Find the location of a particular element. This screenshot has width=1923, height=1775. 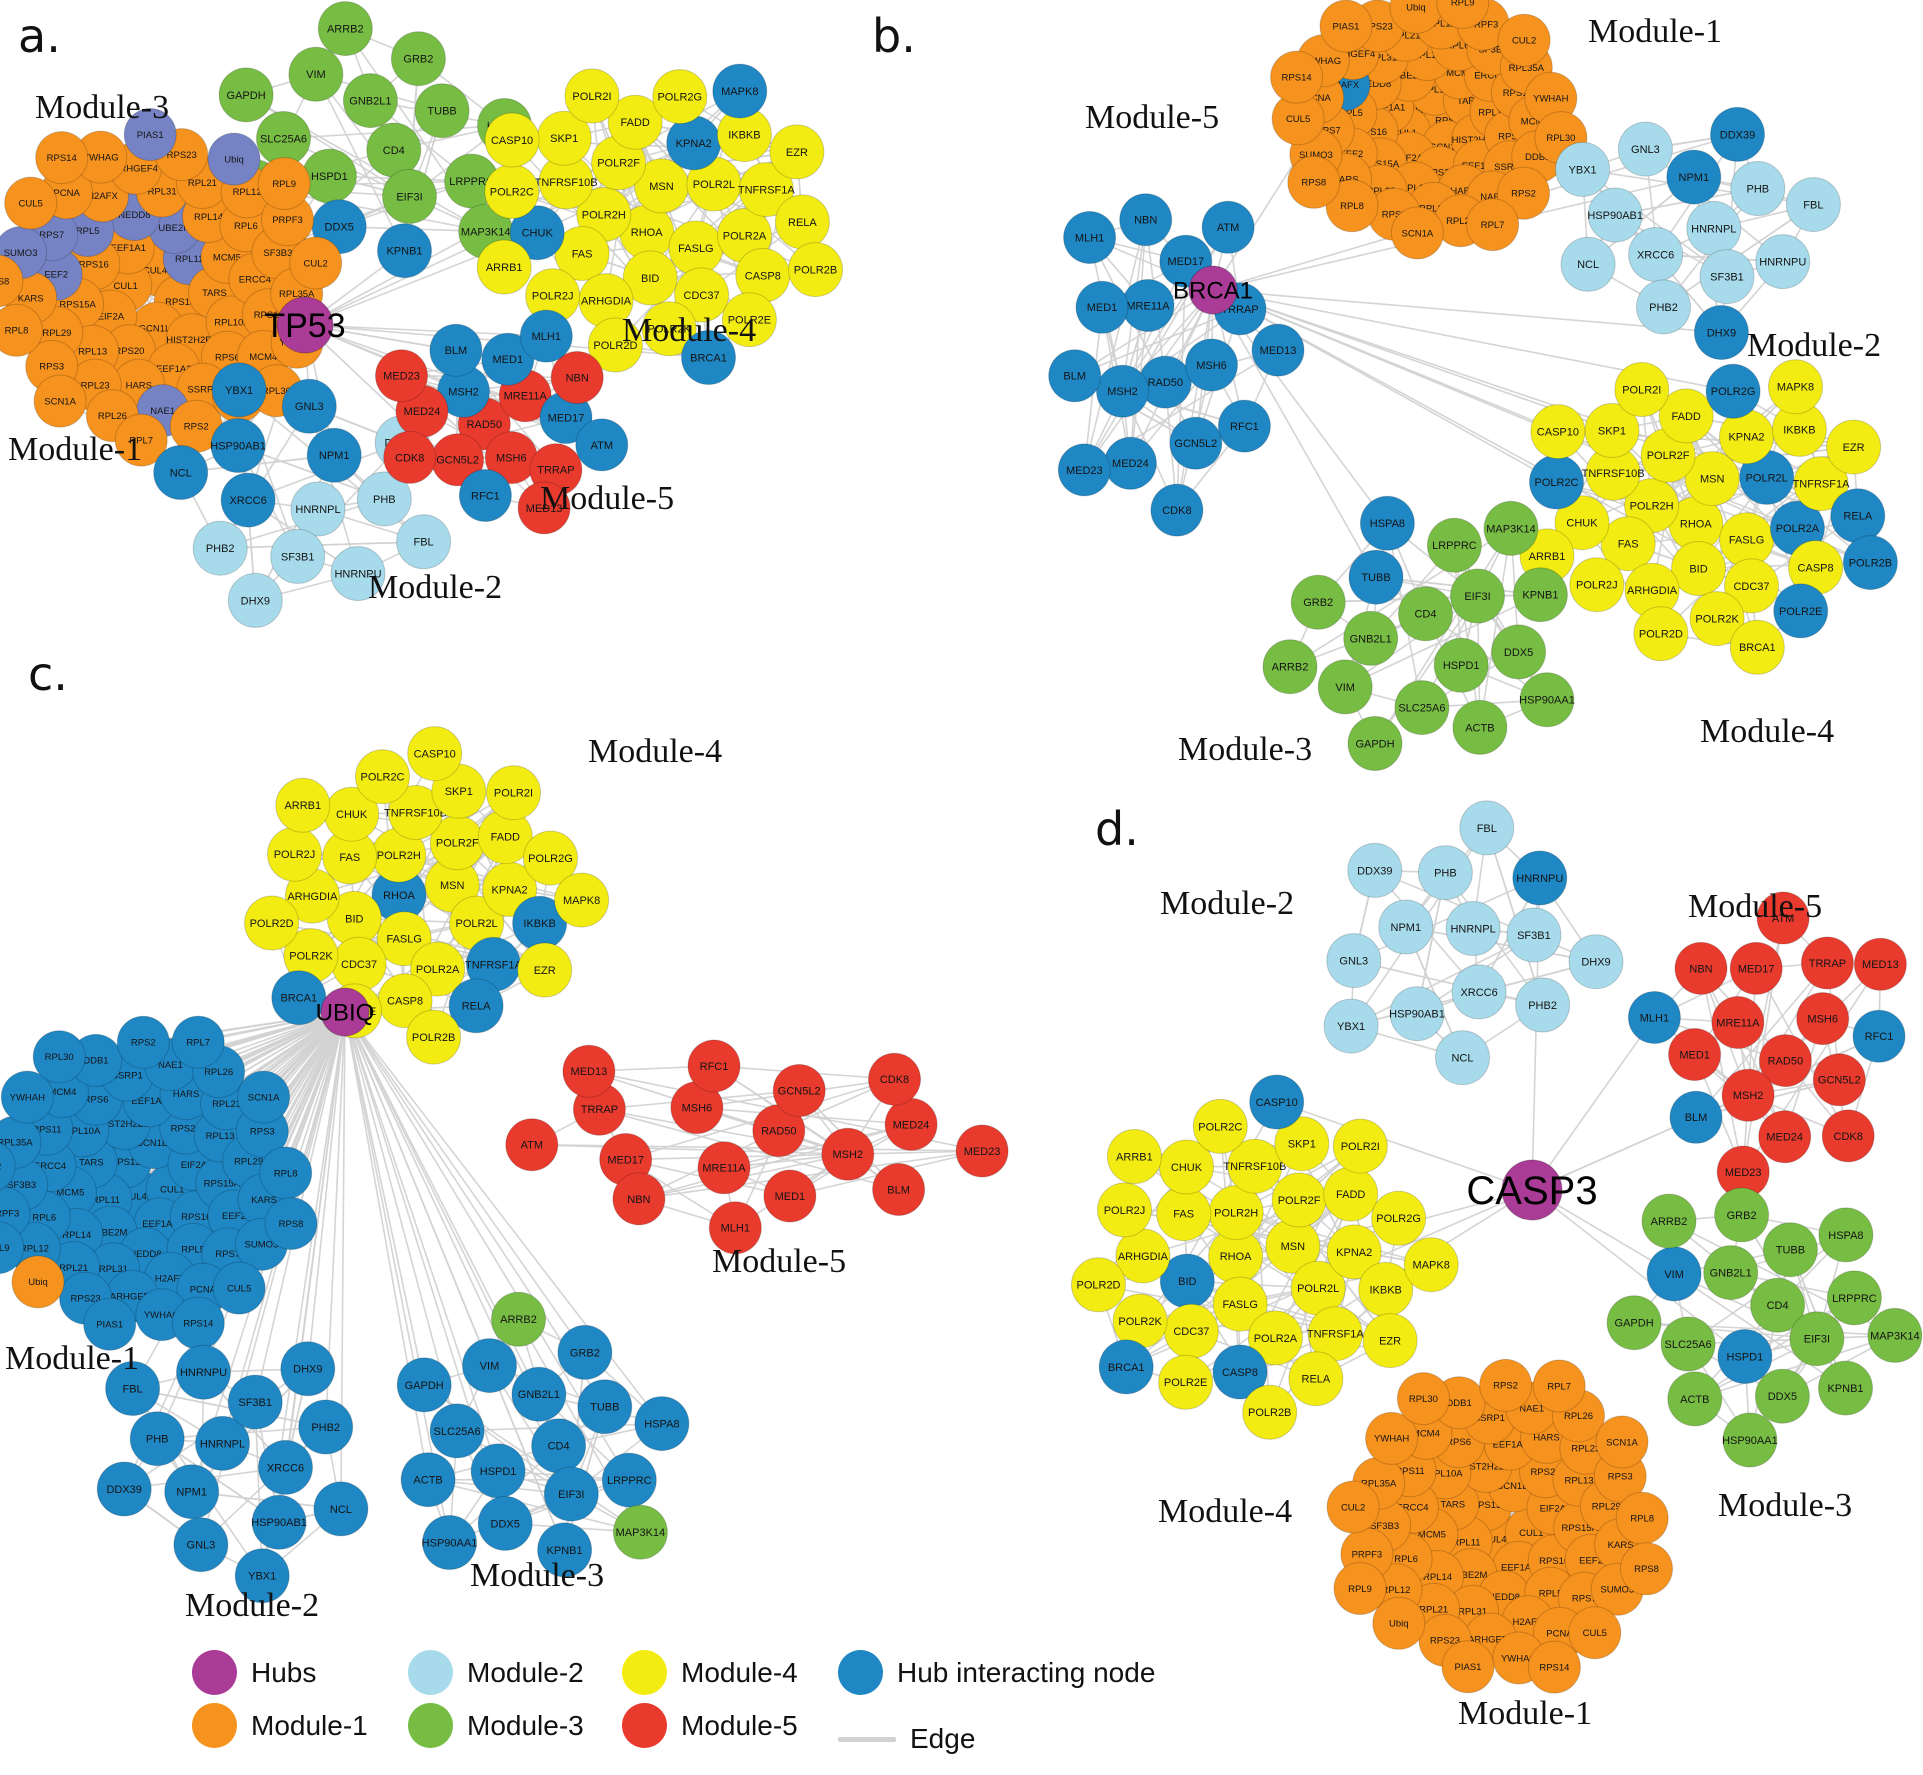

hub-node-ubiq is located at coordinates (345, 1012).